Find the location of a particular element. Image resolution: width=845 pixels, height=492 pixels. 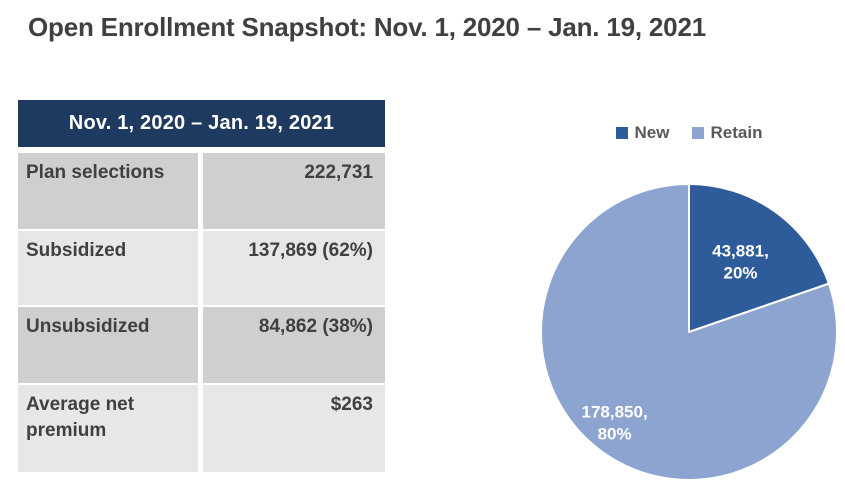

table-row: Subsidized 137,869 (62%) is located at coordinates (201, 268).